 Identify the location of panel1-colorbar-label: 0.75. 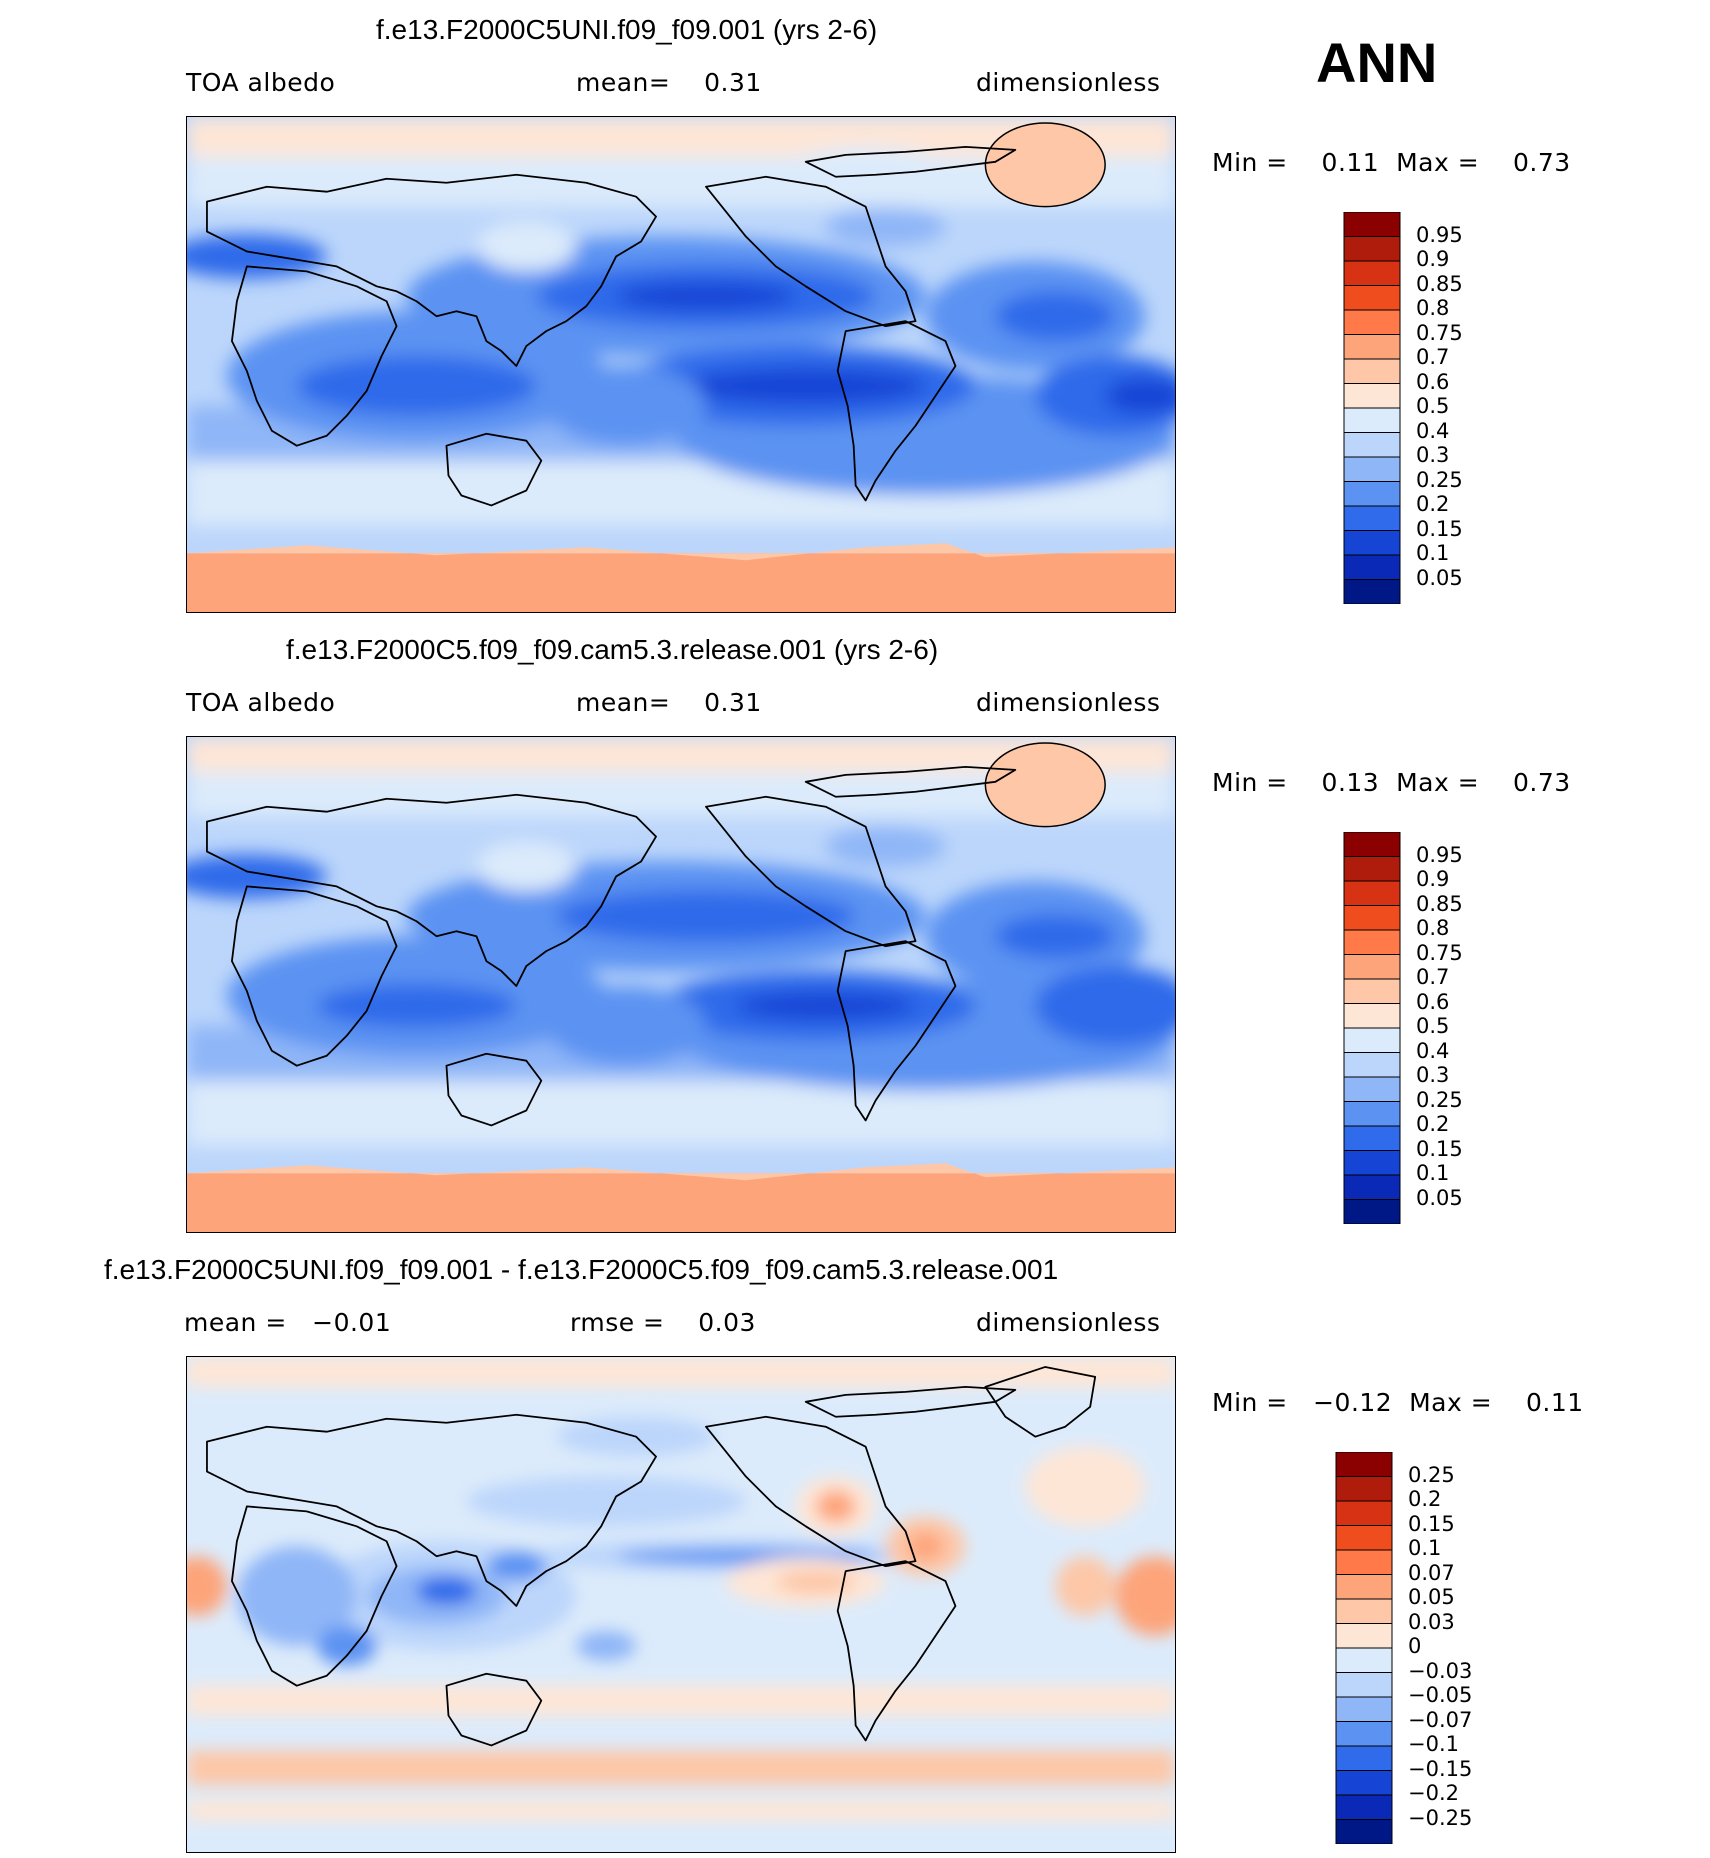
(1439, 332).